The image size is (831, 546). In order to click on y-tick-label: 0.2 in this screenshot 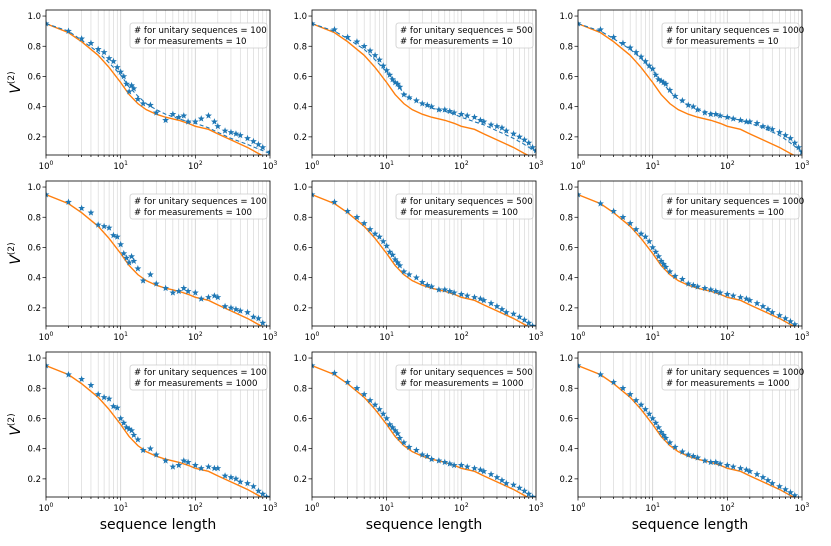, I will do `click(300, 480)`.